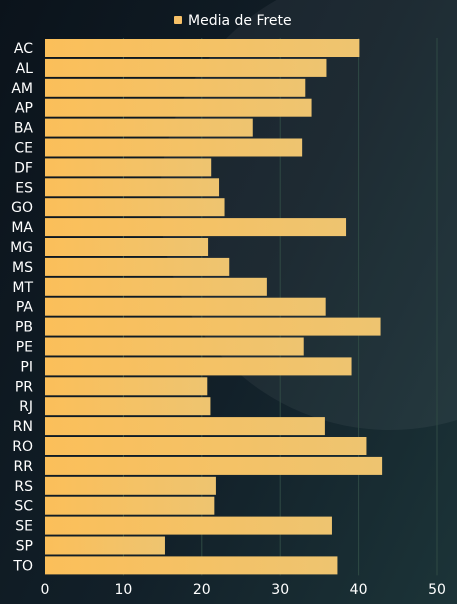 The width and height of the screenshot is (457, 604). Describe the element at coordinates (24, 387) in the screenshot. I see `category-label-pr: PR` at that location.